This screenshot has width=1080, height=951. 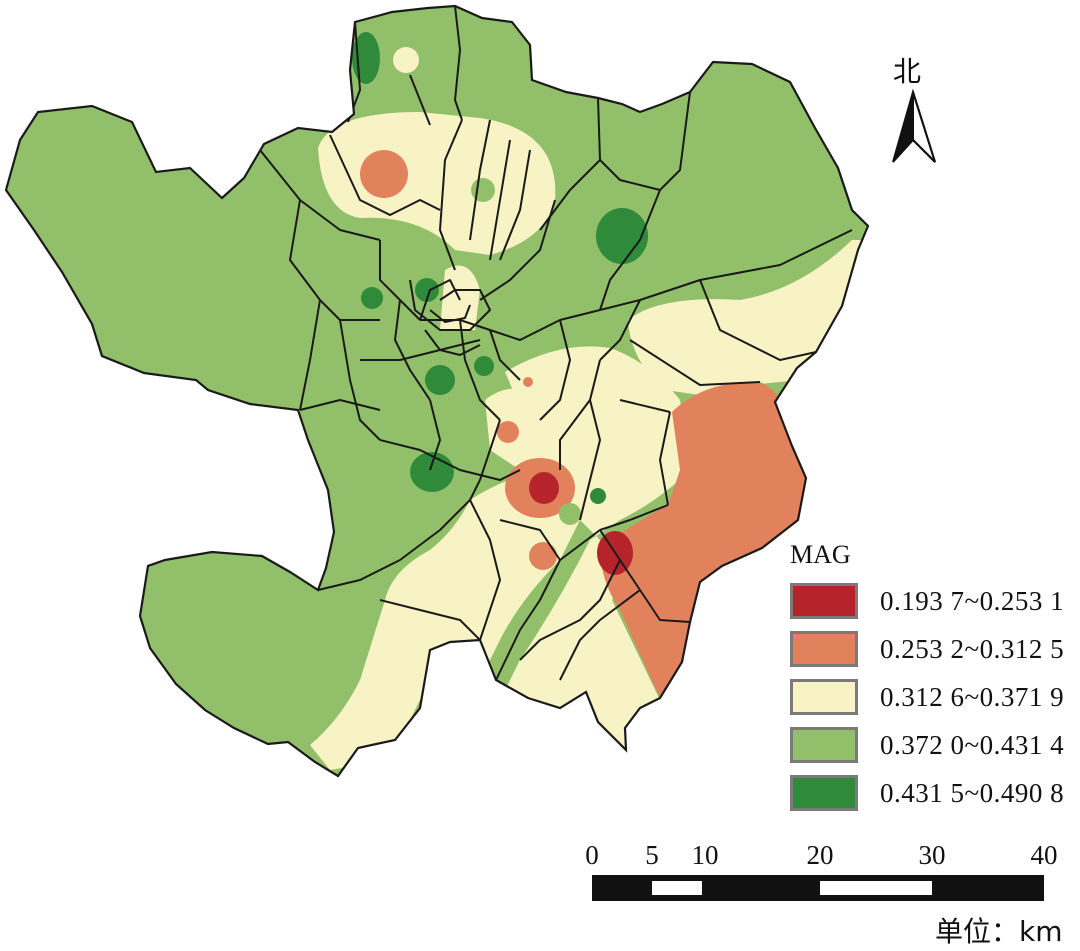 What do you see at coordinates (907, 71) in the screenshot?
I see `north-label: 北` at bounding box center [907, 71].